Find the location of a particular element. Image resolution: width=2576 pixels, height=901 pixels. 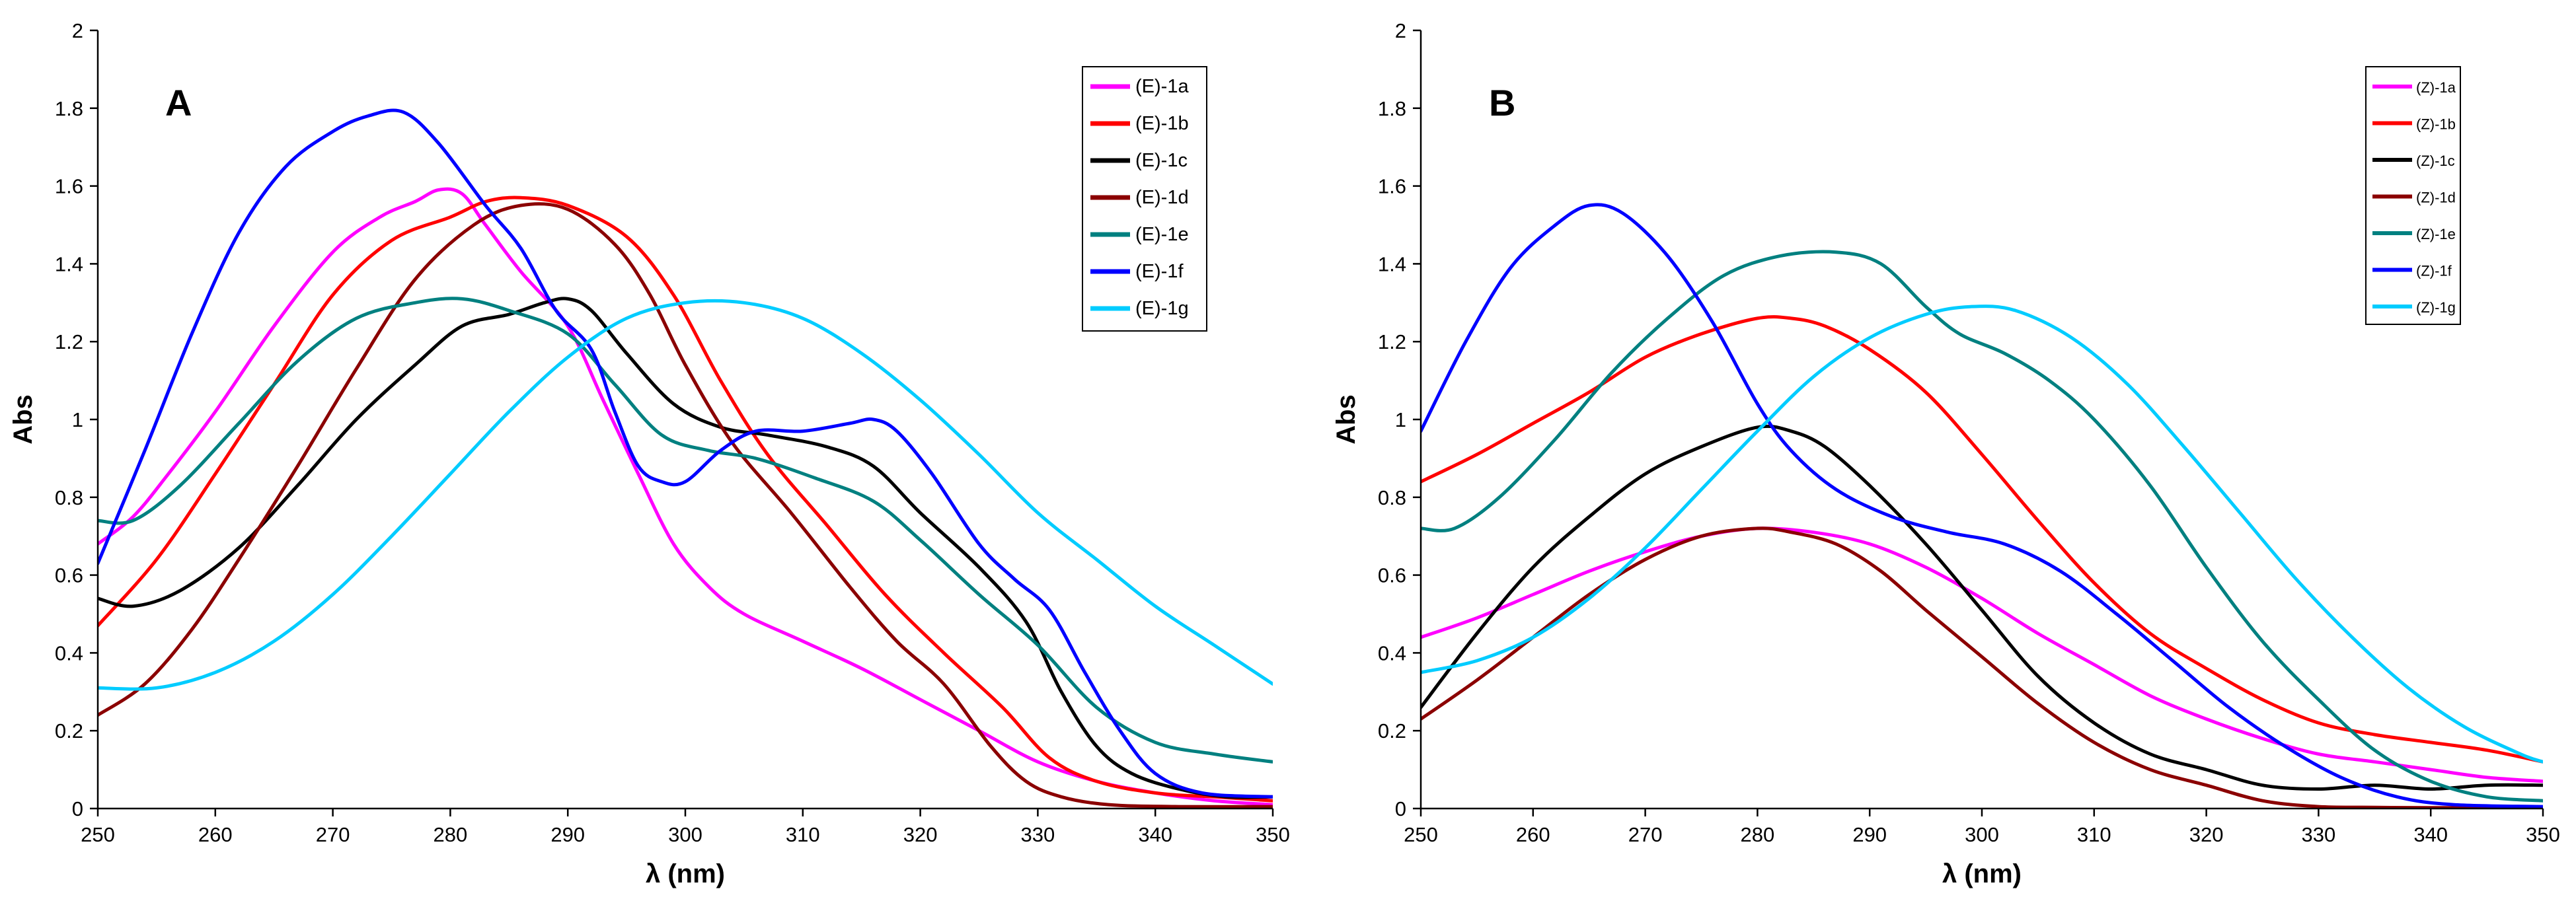

legend-label: (Z)-1d is located at coordinates (2436, 198).